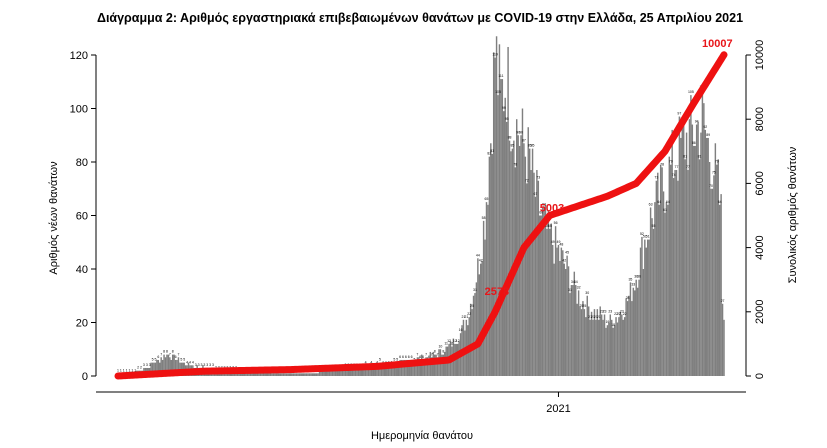 This screenshot has width=827, height=448. What do you see at coordinates (633, 285) in the screenshot?
I see `bar-value-label: 33` at bounding box center [633, 285].